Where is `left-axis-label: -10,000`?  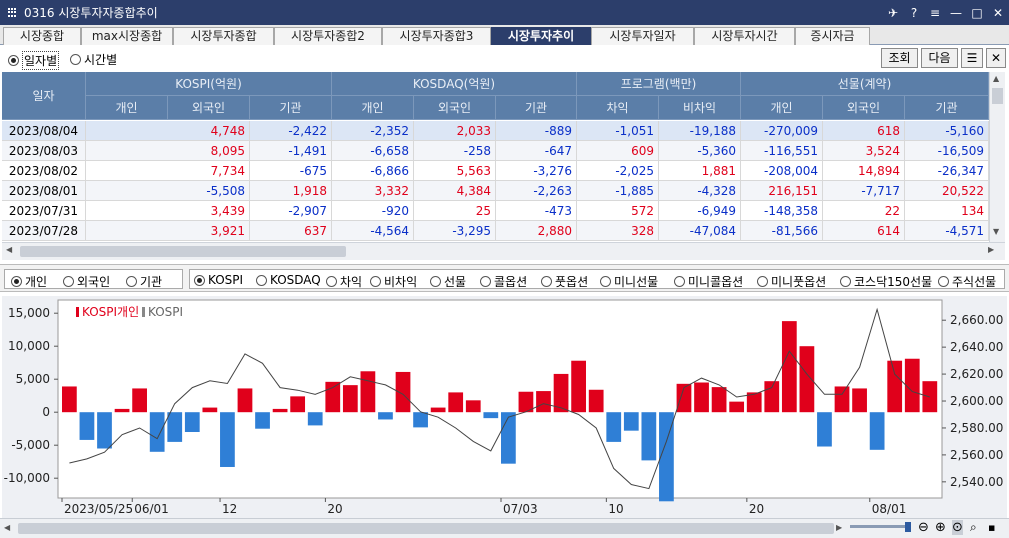 left-axis-label: -10,000 is located at coordinates (27, 478).